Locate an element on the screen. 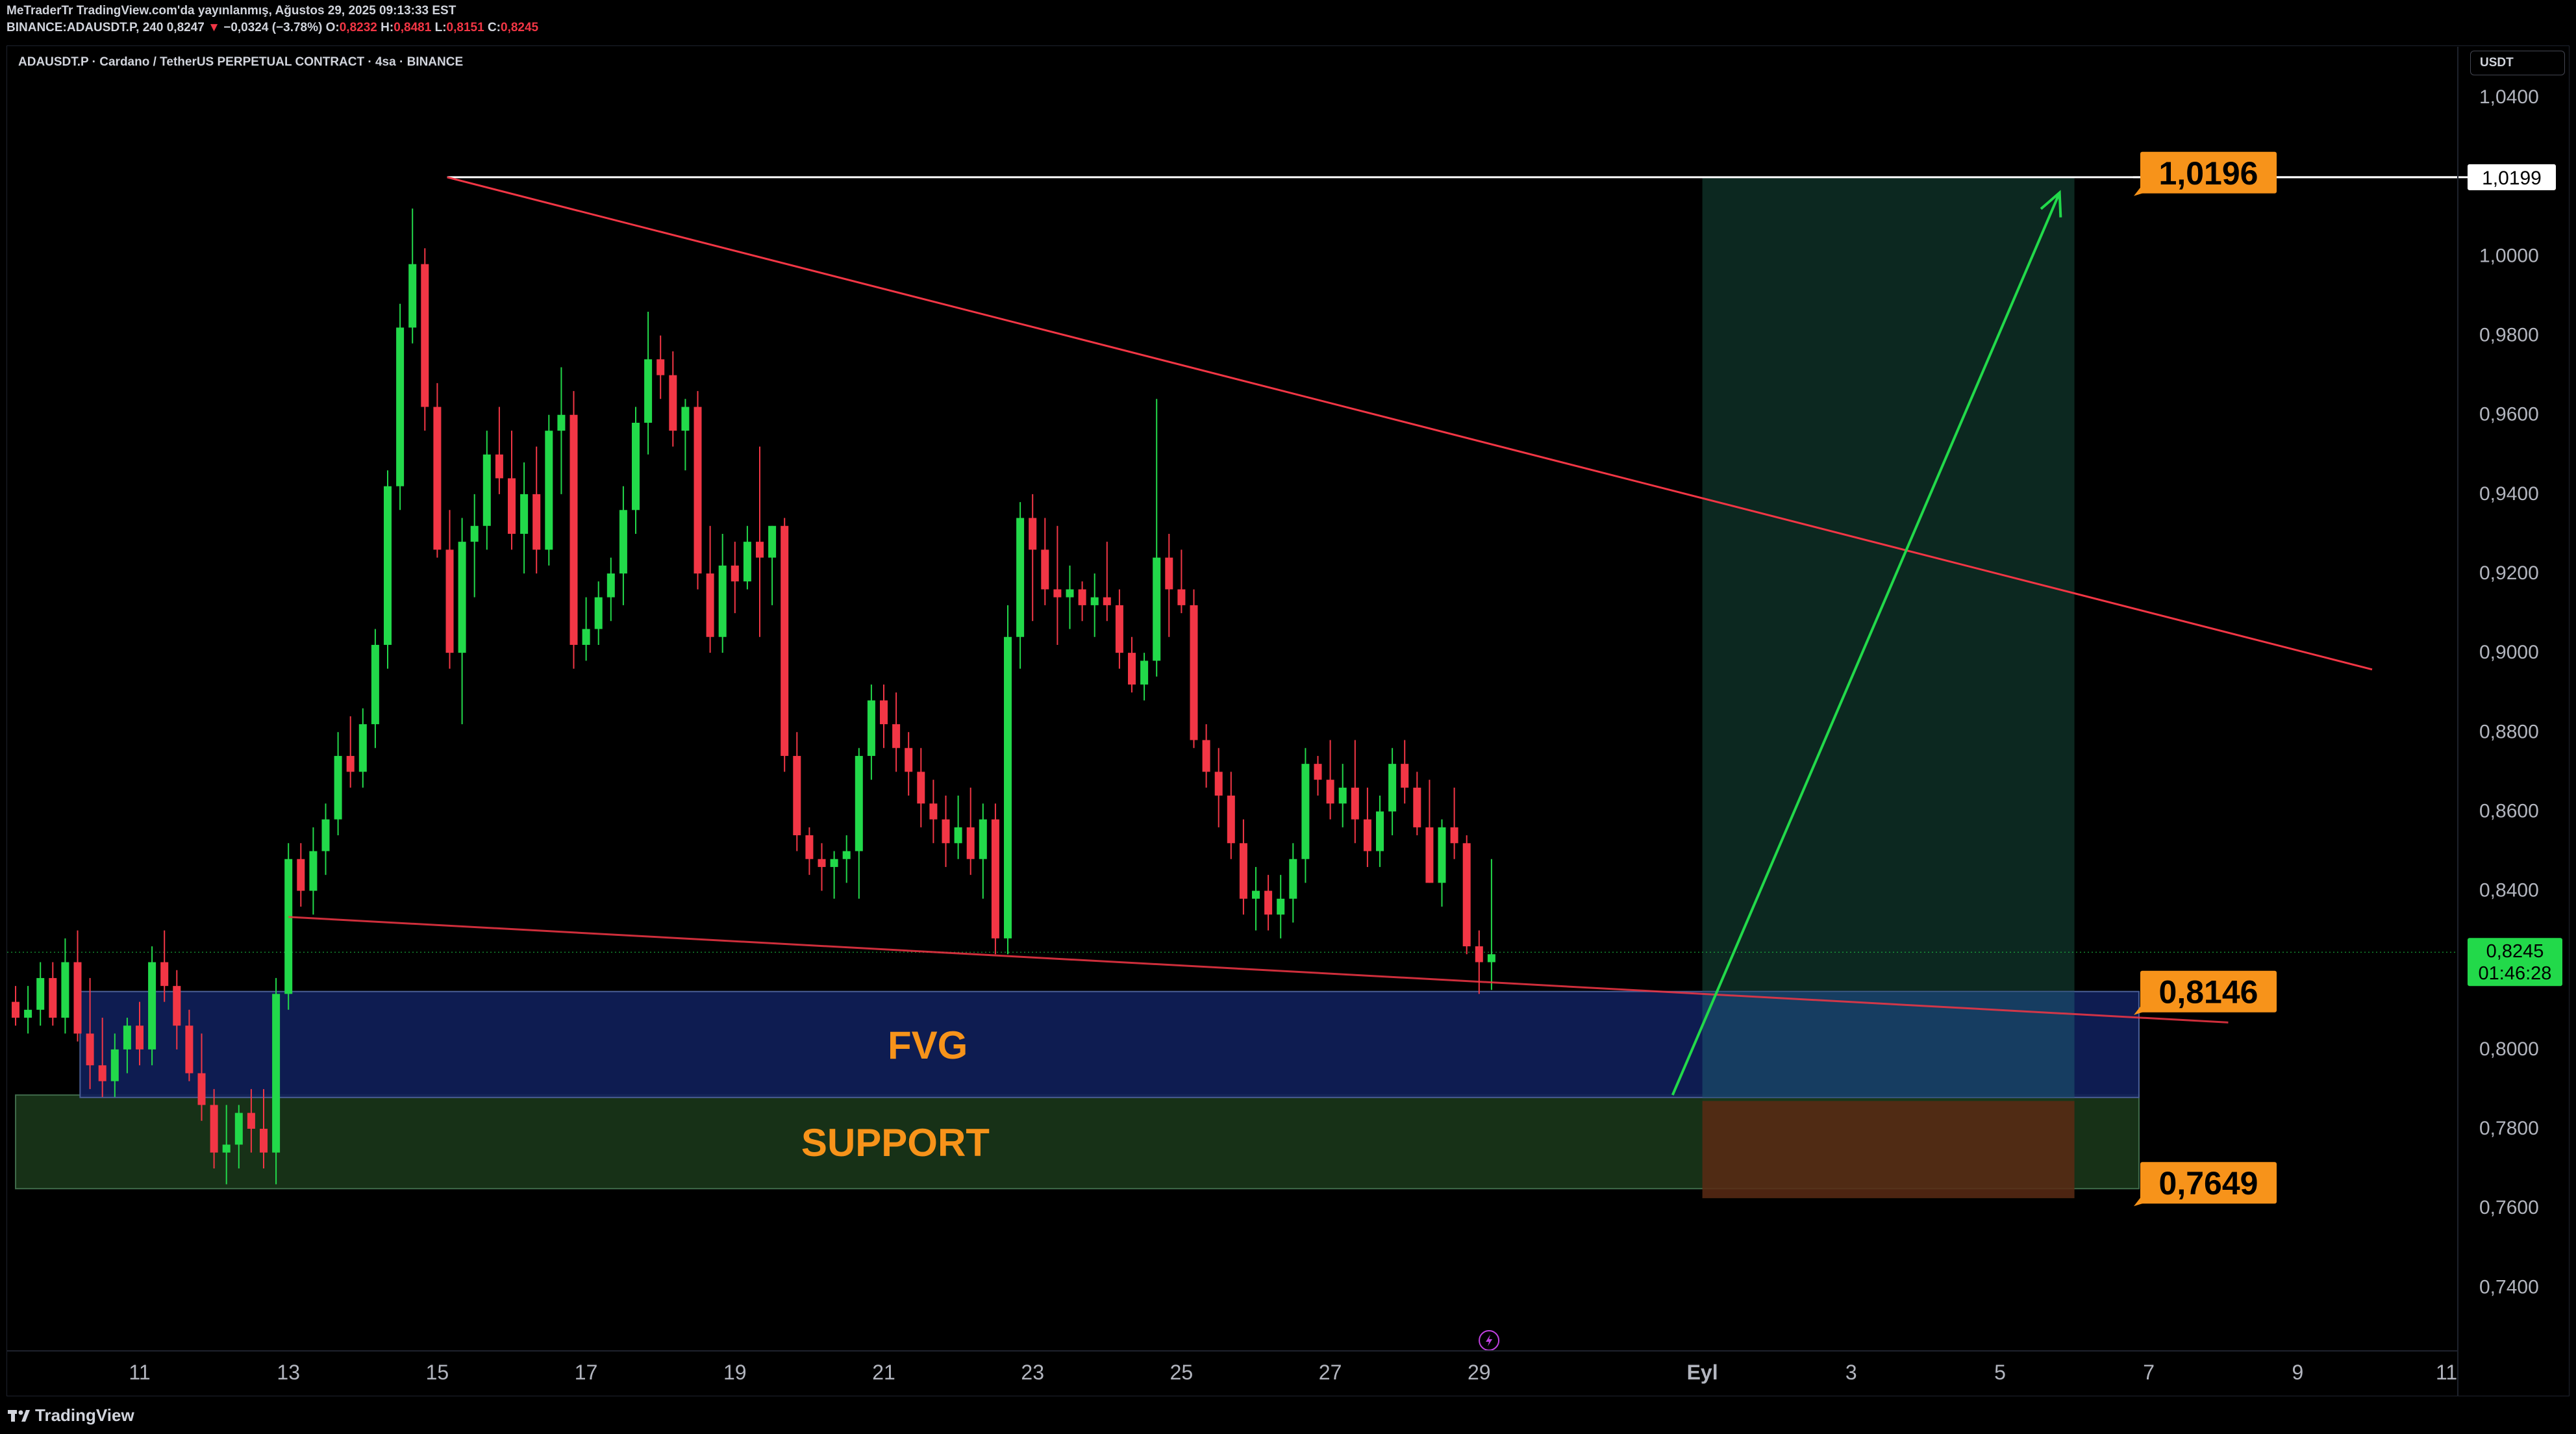  support-label: SUPPORT is located at coordinates (895, 1143).